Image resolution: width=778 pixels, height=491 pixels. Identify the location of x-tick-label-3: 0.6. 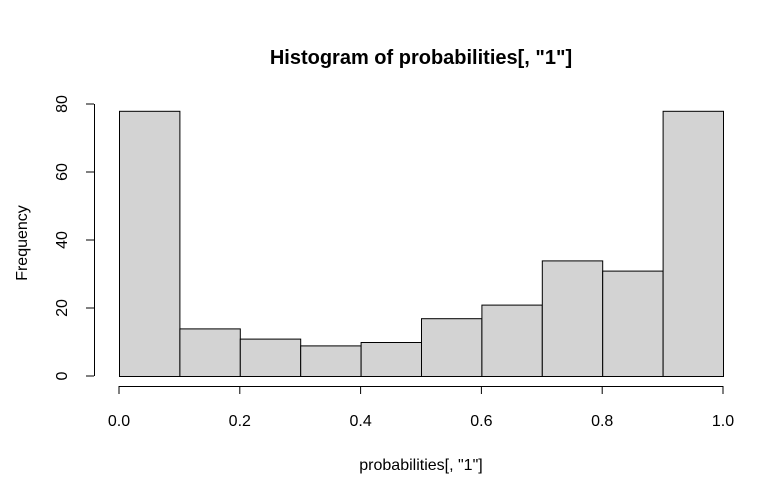
(481, 421).